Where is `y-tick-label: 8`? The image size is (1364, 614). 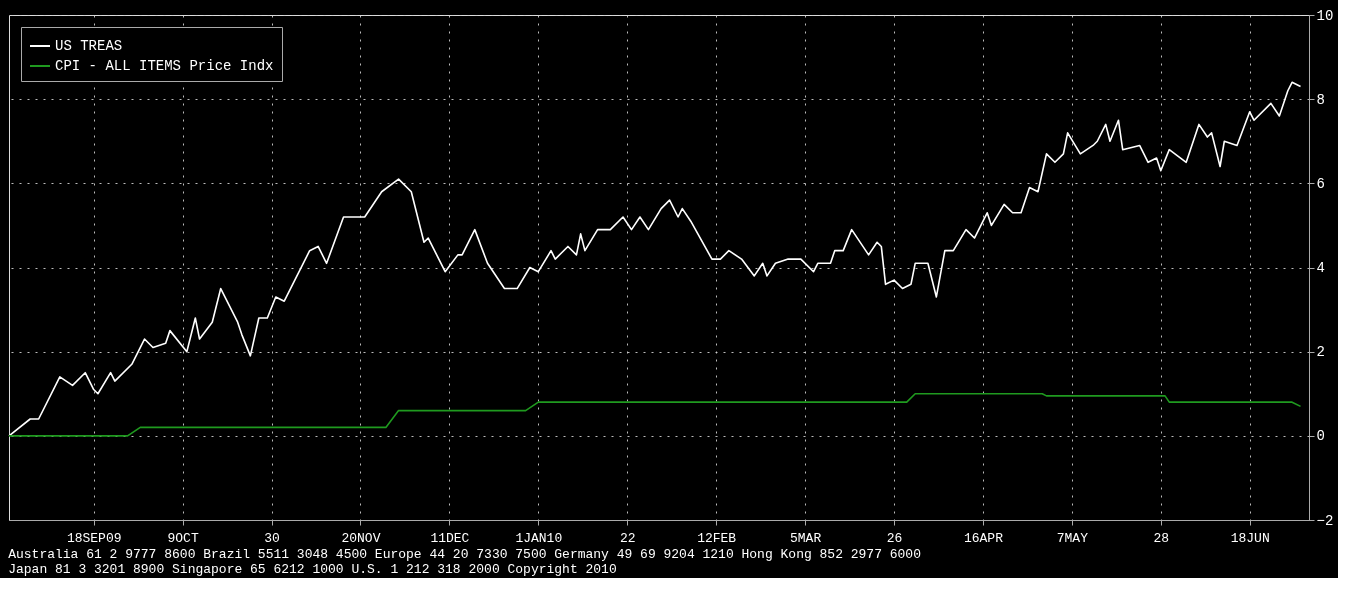
y-tick-label: 8 is located at coordinates (1320, 99).